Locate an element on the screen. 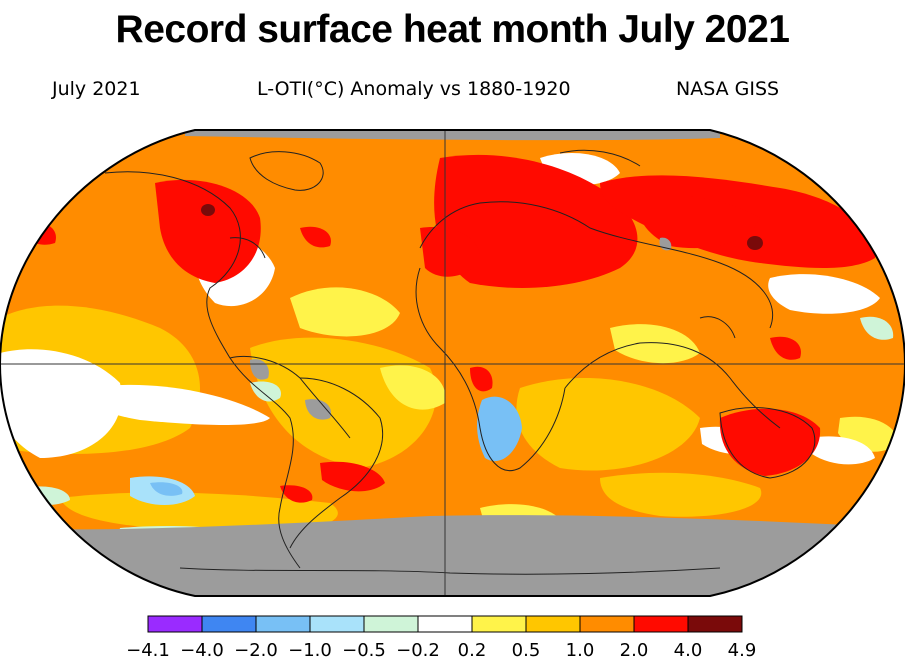 The image size is (905, 671). source-label: NASA GISS is located at coordinates (728, 89).